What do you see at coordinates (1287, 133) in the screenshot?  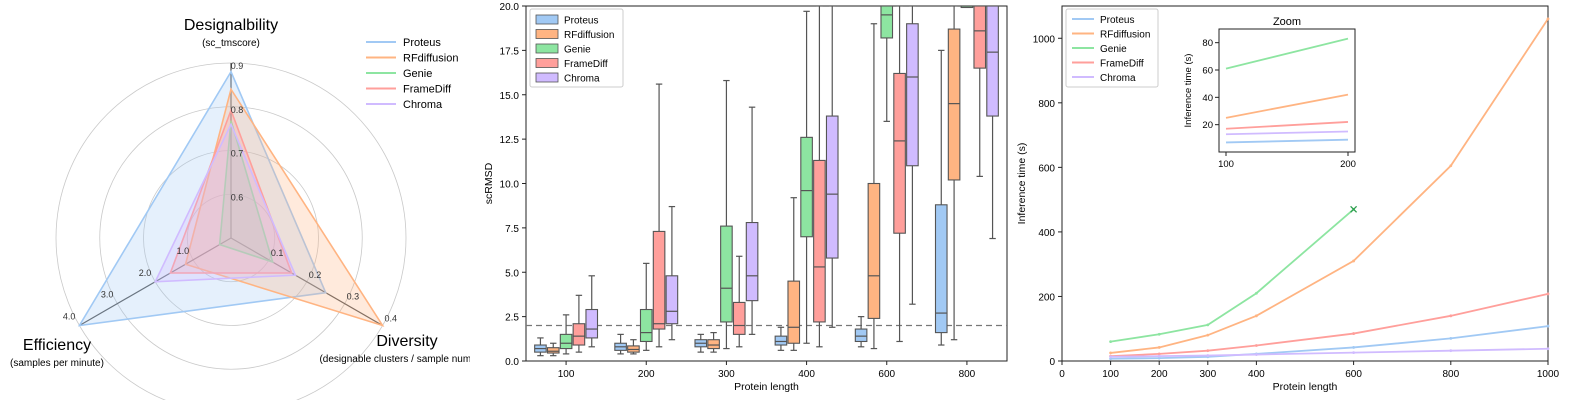 I see `inset-series-line-chroma` at bounding box center [1287, 133].